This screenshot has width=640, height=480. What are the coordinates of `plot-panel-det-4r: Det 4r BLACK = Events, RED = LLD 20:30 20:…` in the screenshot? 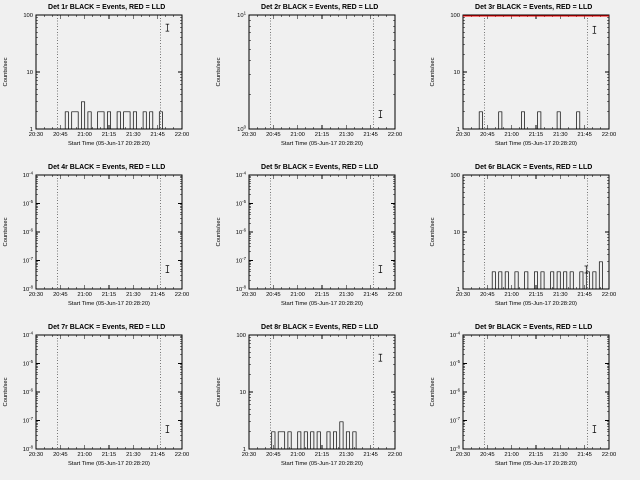 It's located at (96, 235).